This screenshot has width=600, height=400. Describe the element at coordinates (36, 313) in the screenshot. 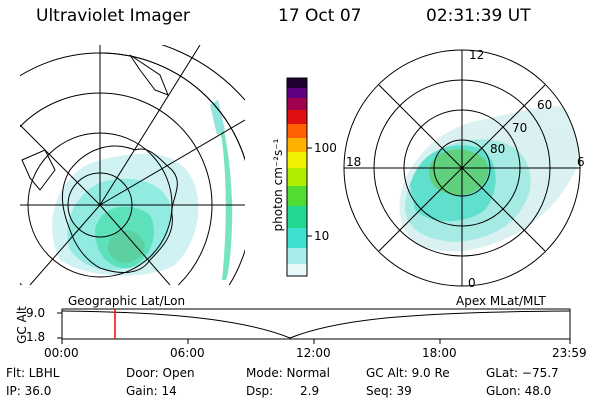

I see `altitude-ytick-high: 9.0` at that location.